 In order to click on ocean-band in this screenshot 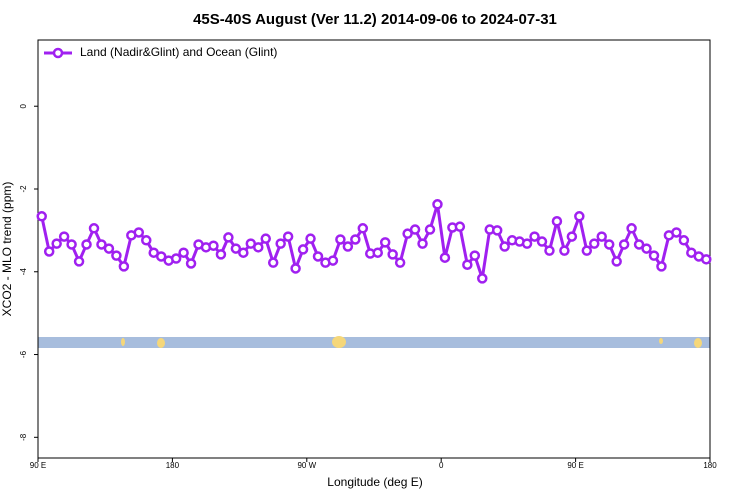, I will do `click(374, 342)`.